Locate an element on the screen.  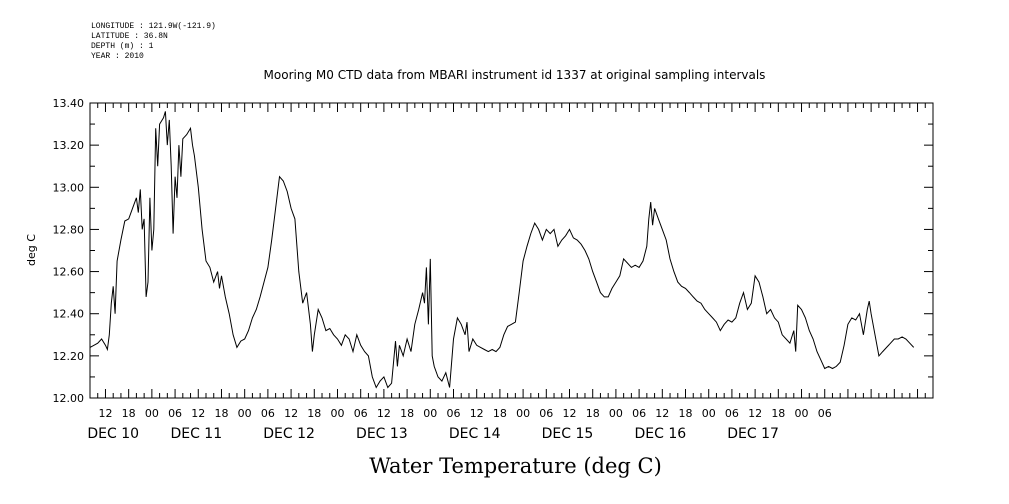
x-axis-label: Water Temperature (deg C) is located at coordinates (515, 466).